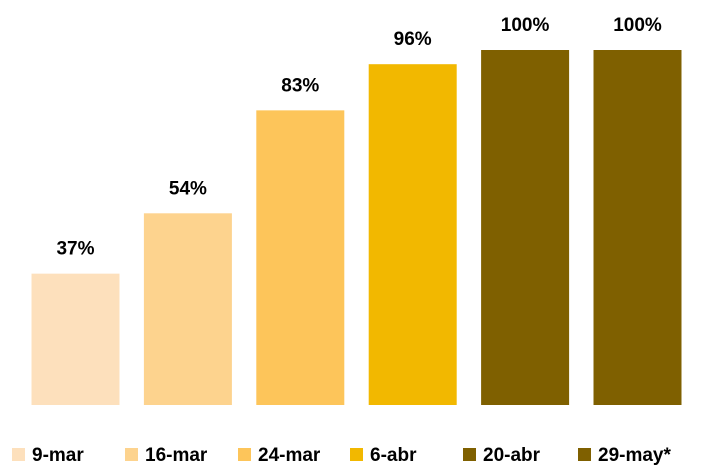 This screenshot has width=711, height=465. Describe the element at coordinates (75, 249) in the screenshot. I see `data-label: 37%` at that location.